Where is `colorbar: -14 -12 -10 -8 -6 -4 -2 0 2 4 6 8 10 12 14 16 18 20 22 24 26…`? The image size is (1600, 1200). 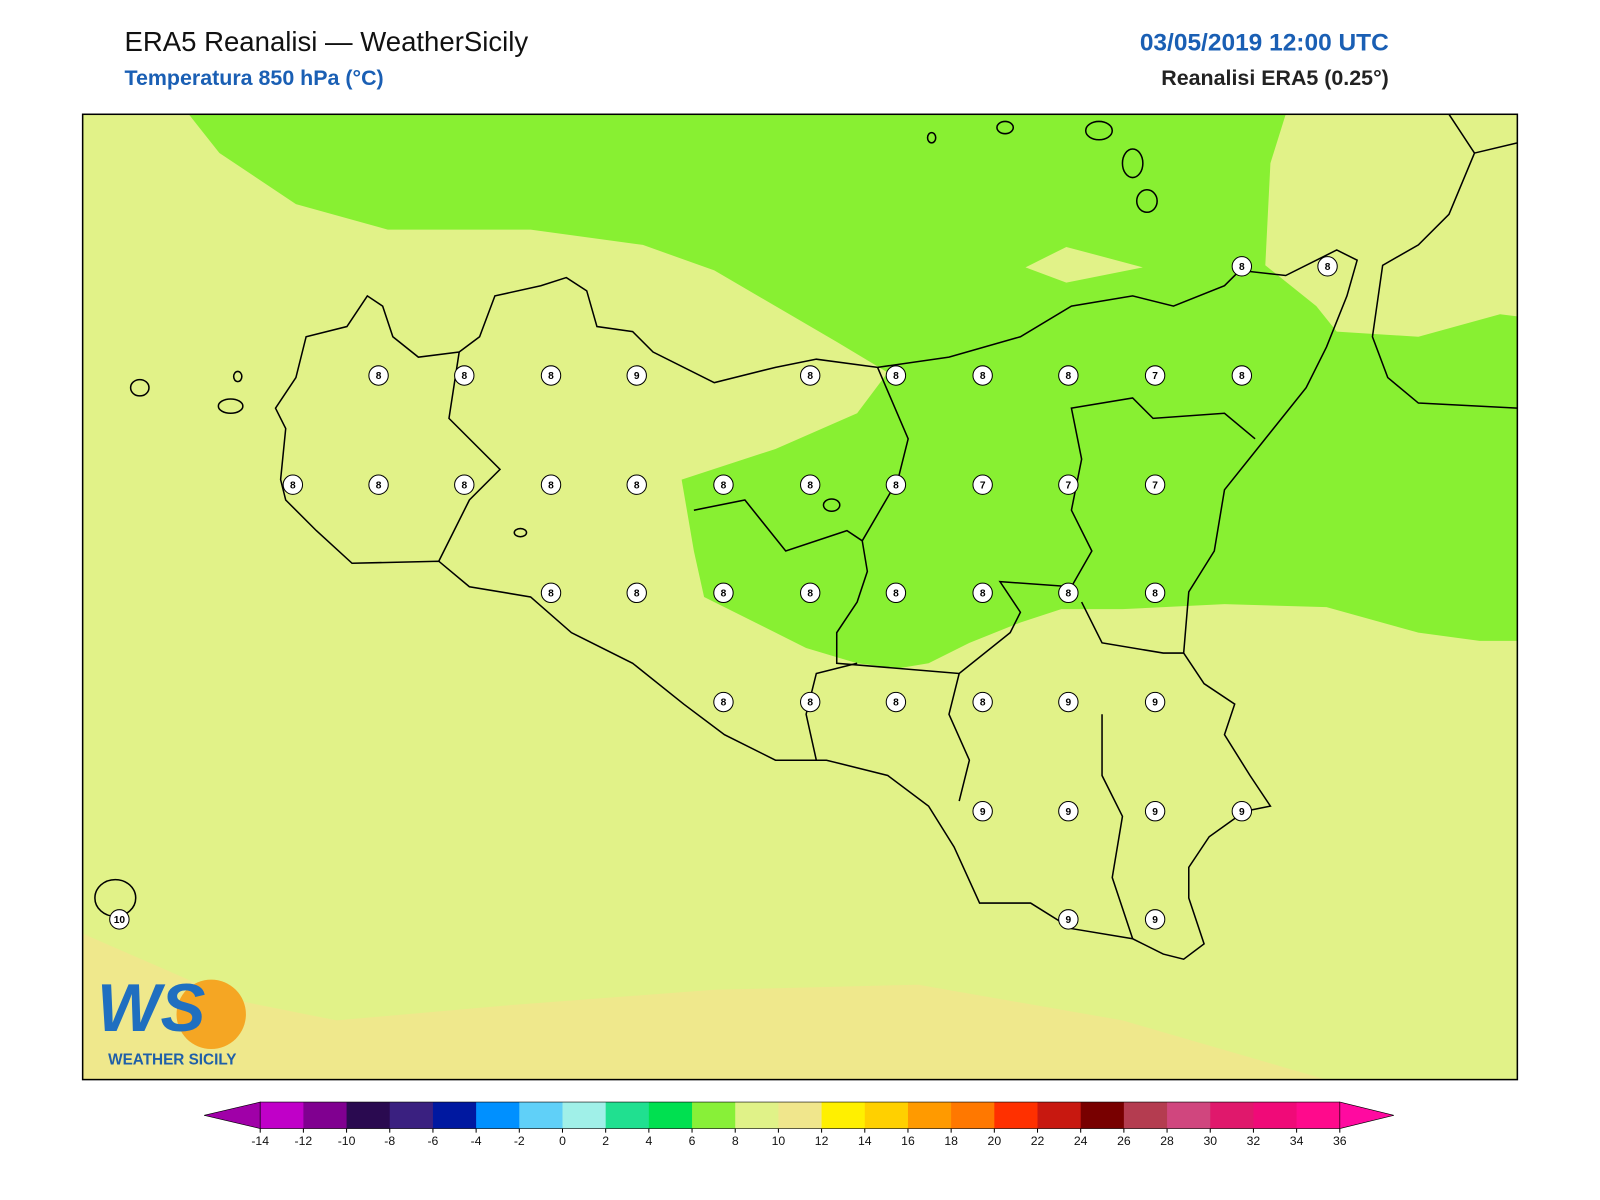 colorbar: -14 -12 -10 -8 -6 -4 -2 0 2 4 6 8 10 12 14 16 18 20 22 24 26… is located at coordinates (799, 1124).